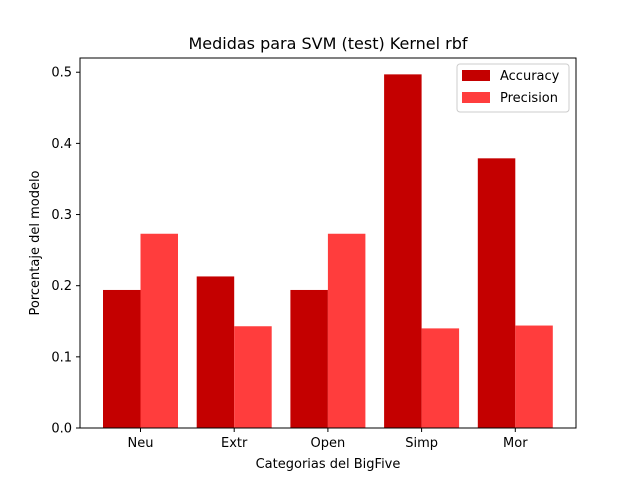 This screenshot has height=480, width=640. Describe the element at coordinates (309, 358) in the screenshot. I see `bar-accuracy-open` at that location.